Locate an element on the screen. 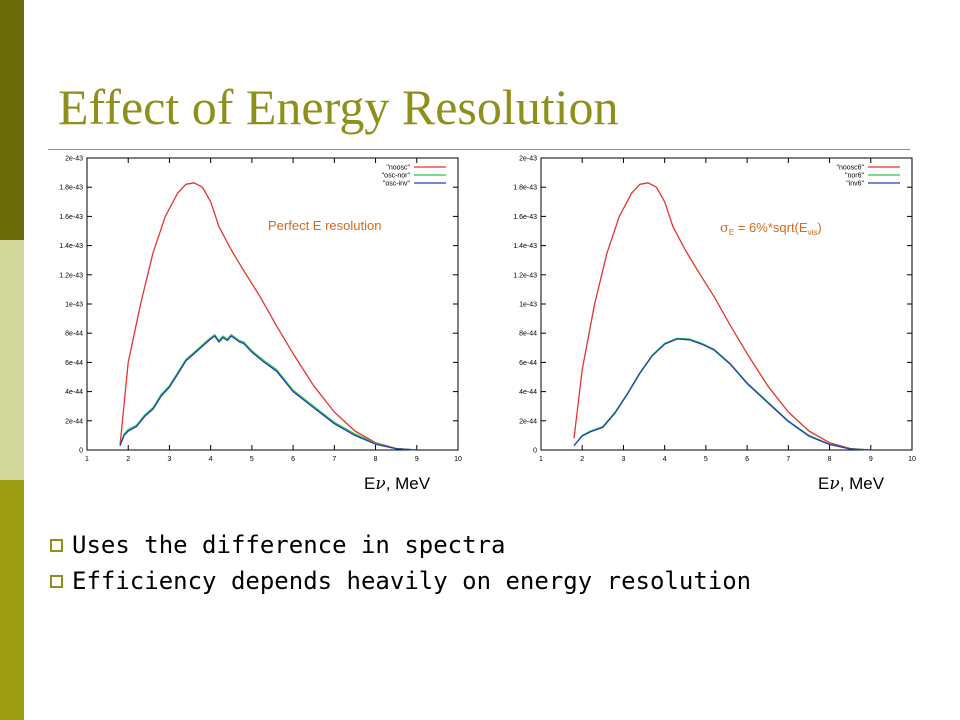  bullet-text: Uses the difference in spectra is located at coordinates (289, 545).